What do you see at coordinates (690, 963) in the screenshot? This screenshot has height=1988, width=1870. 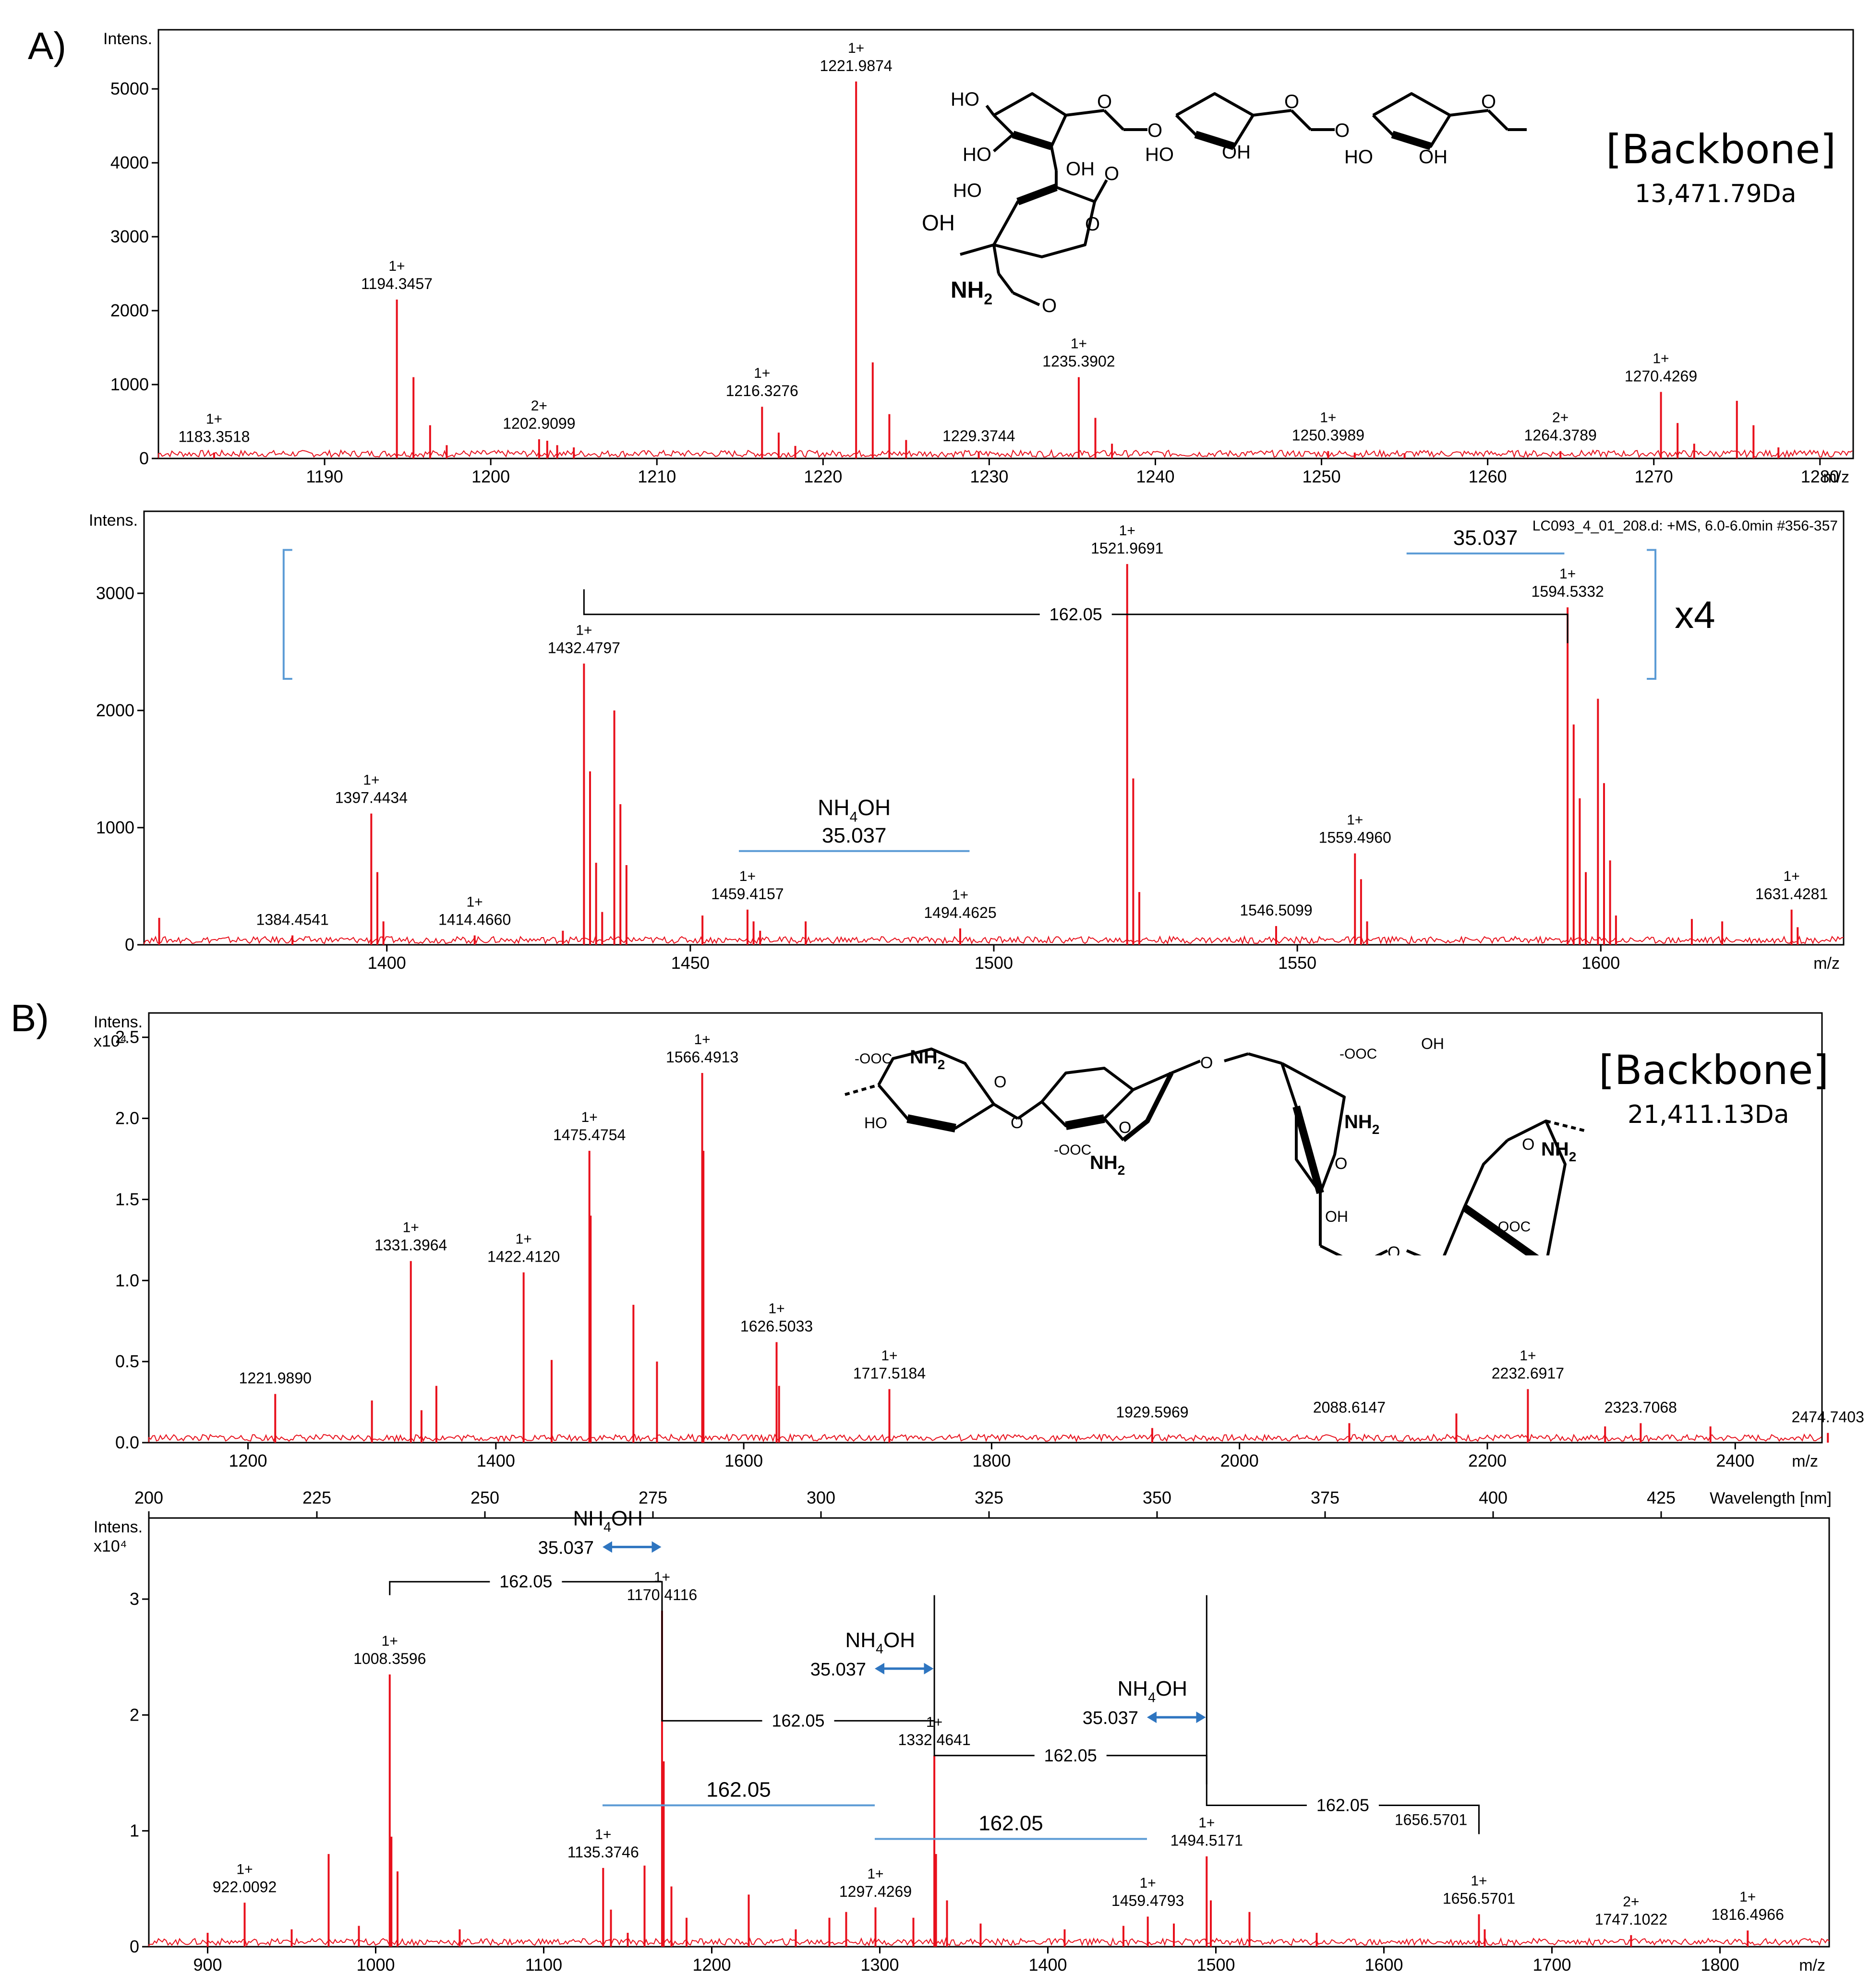 I see `x-tick-label: 1450` at bounding box center [690, 963].